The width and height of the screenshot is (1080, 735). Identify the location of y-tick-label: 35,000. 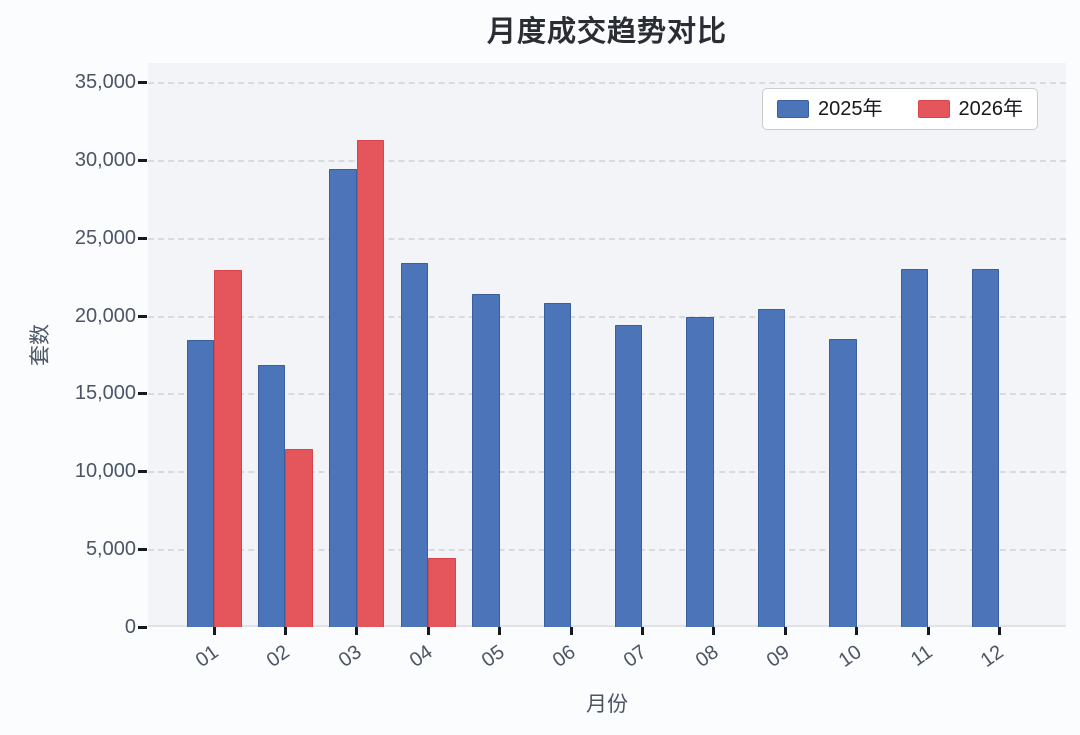
(105, 82).